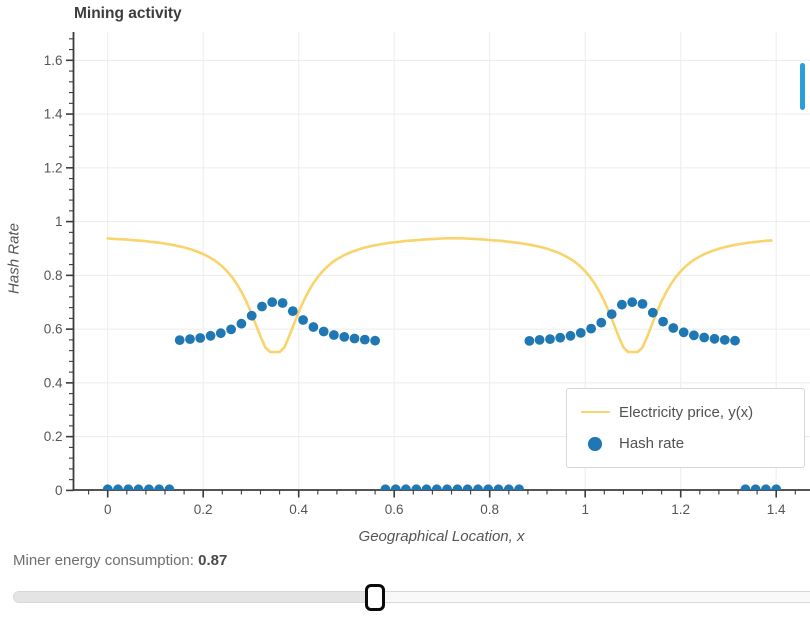  I want to click on slider-track, so click(411, 597).